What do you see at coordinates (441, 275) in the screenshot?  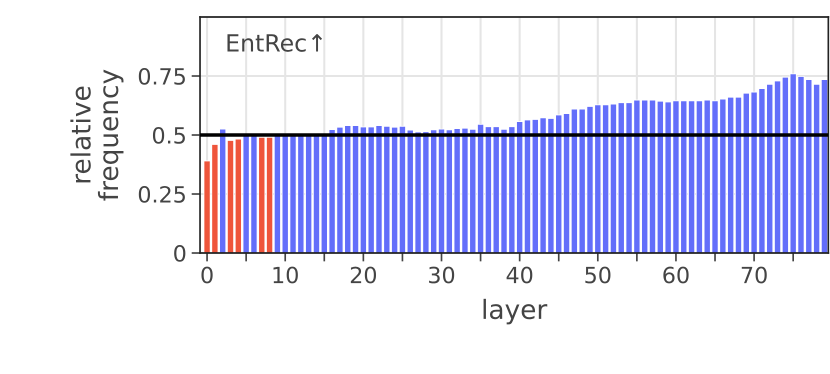 I see `x-tick-label: 30` at bounding box center [441, 275].